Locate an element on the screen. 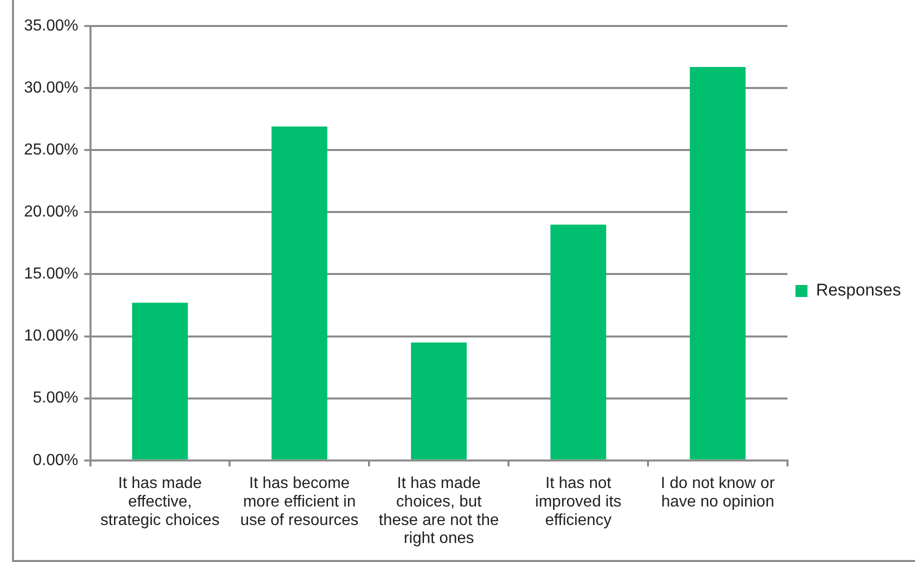 This screenshot has height=562, width=915. x-tick-label: I do not know or have no opinion is located at coordinates (718, 492).